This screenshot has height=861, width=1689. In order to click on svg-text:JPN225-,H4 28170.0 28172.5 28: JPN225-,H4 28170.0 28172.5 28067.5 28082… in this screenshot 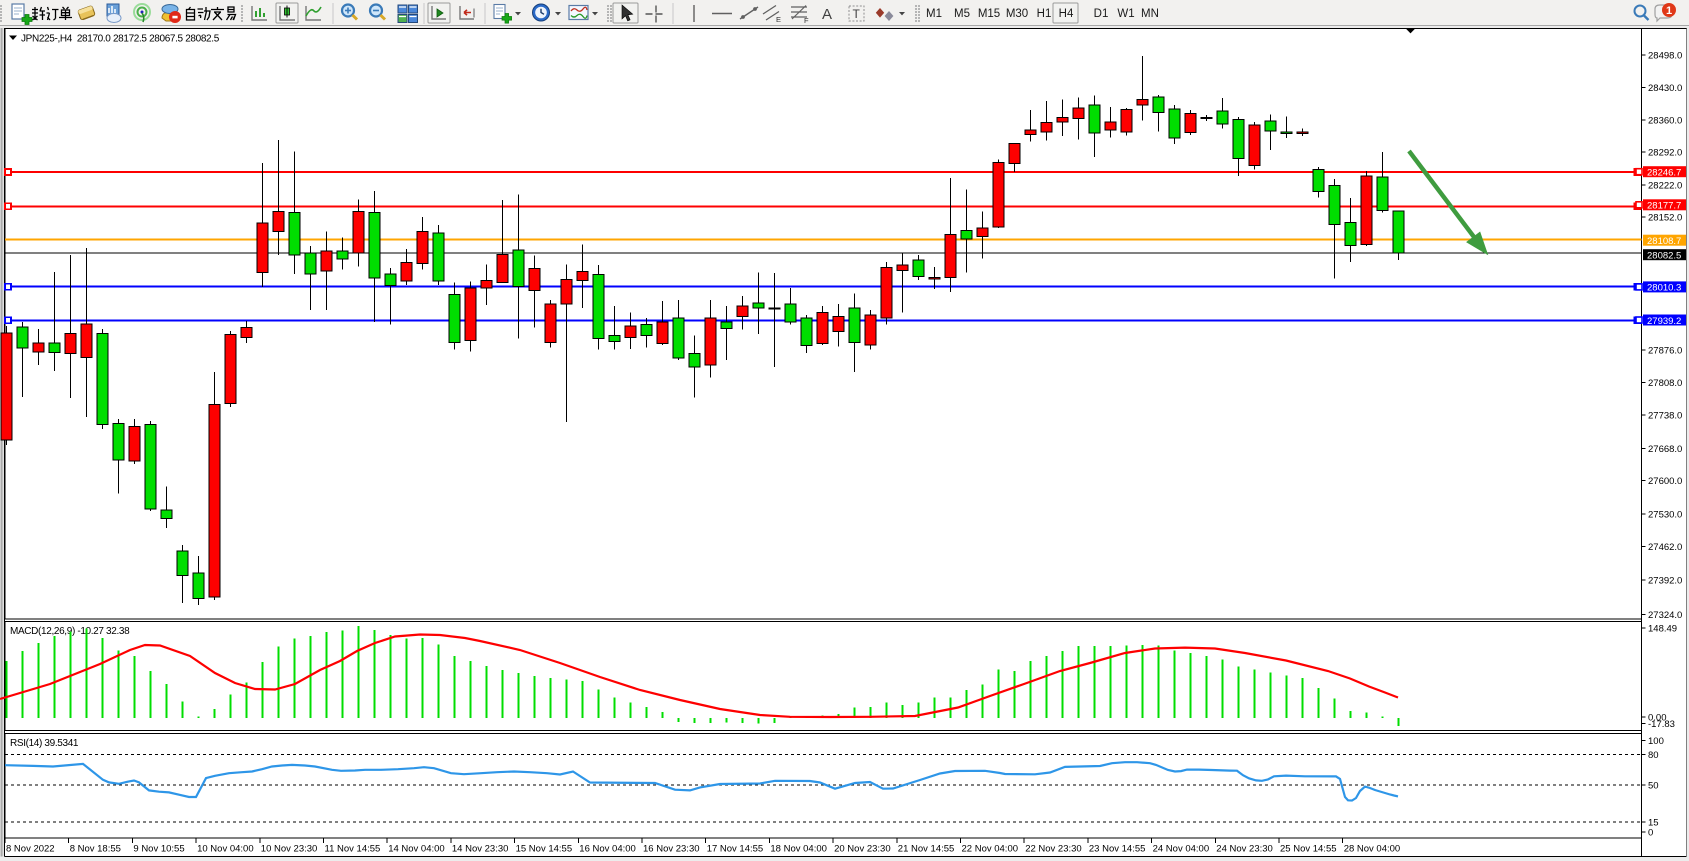, I will do `click(120, 39)`.